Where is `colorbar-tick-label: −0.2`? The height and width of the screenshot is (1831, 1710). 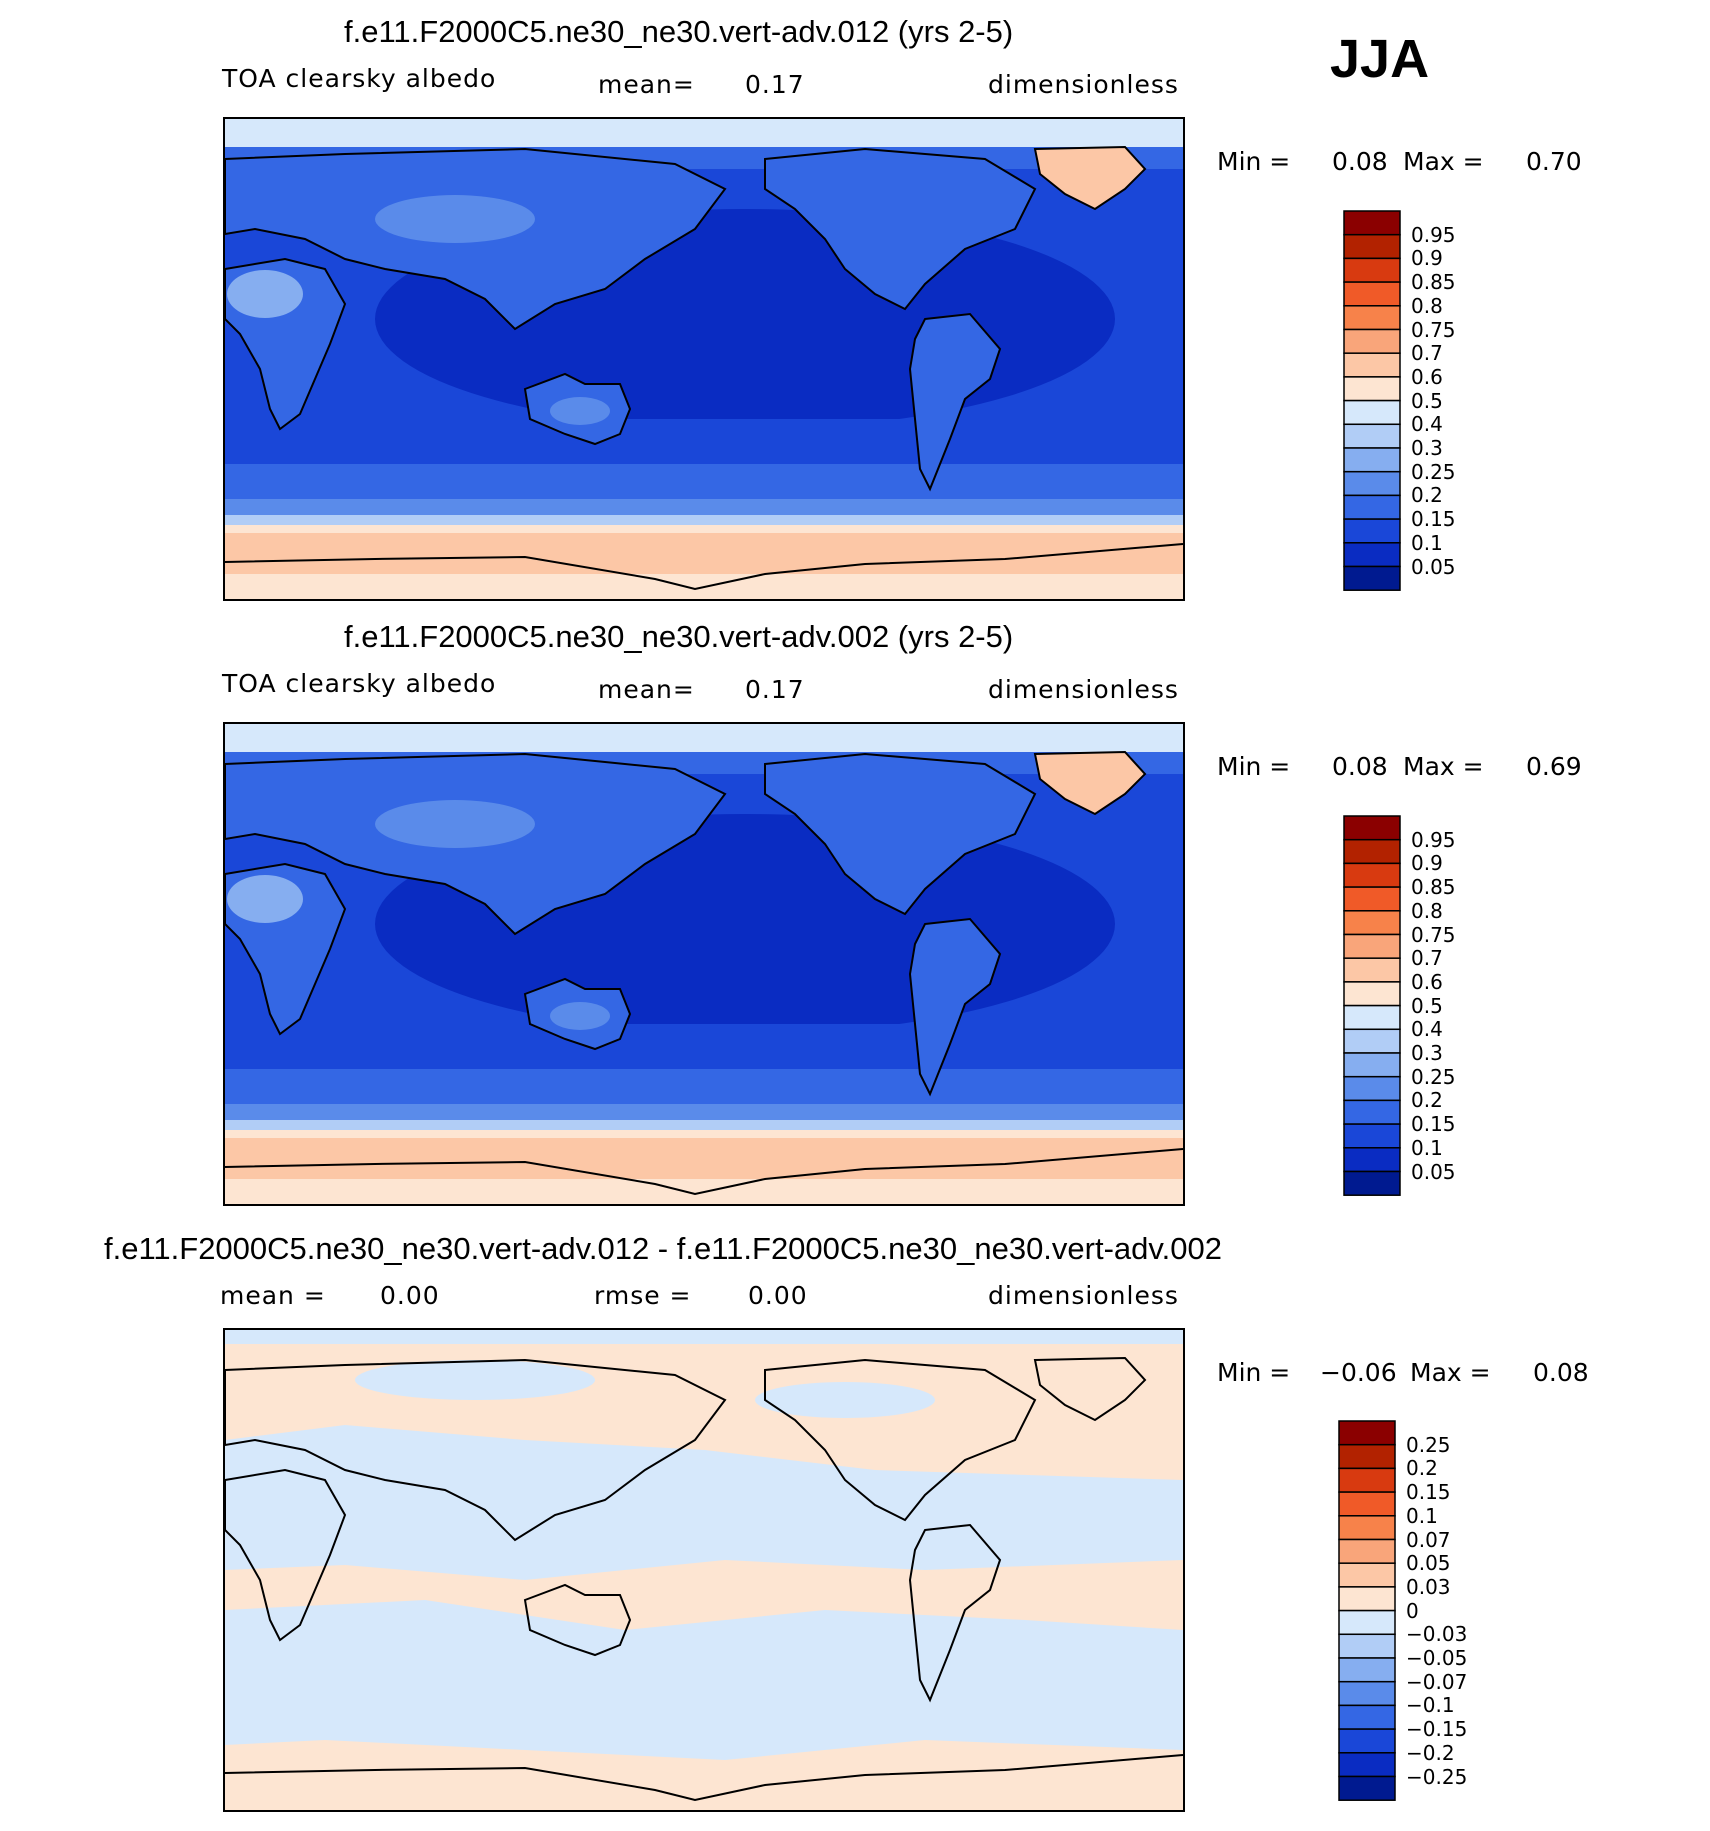 colorbar-tick-label: −0.2 is located at coordinates (1430, 1752).